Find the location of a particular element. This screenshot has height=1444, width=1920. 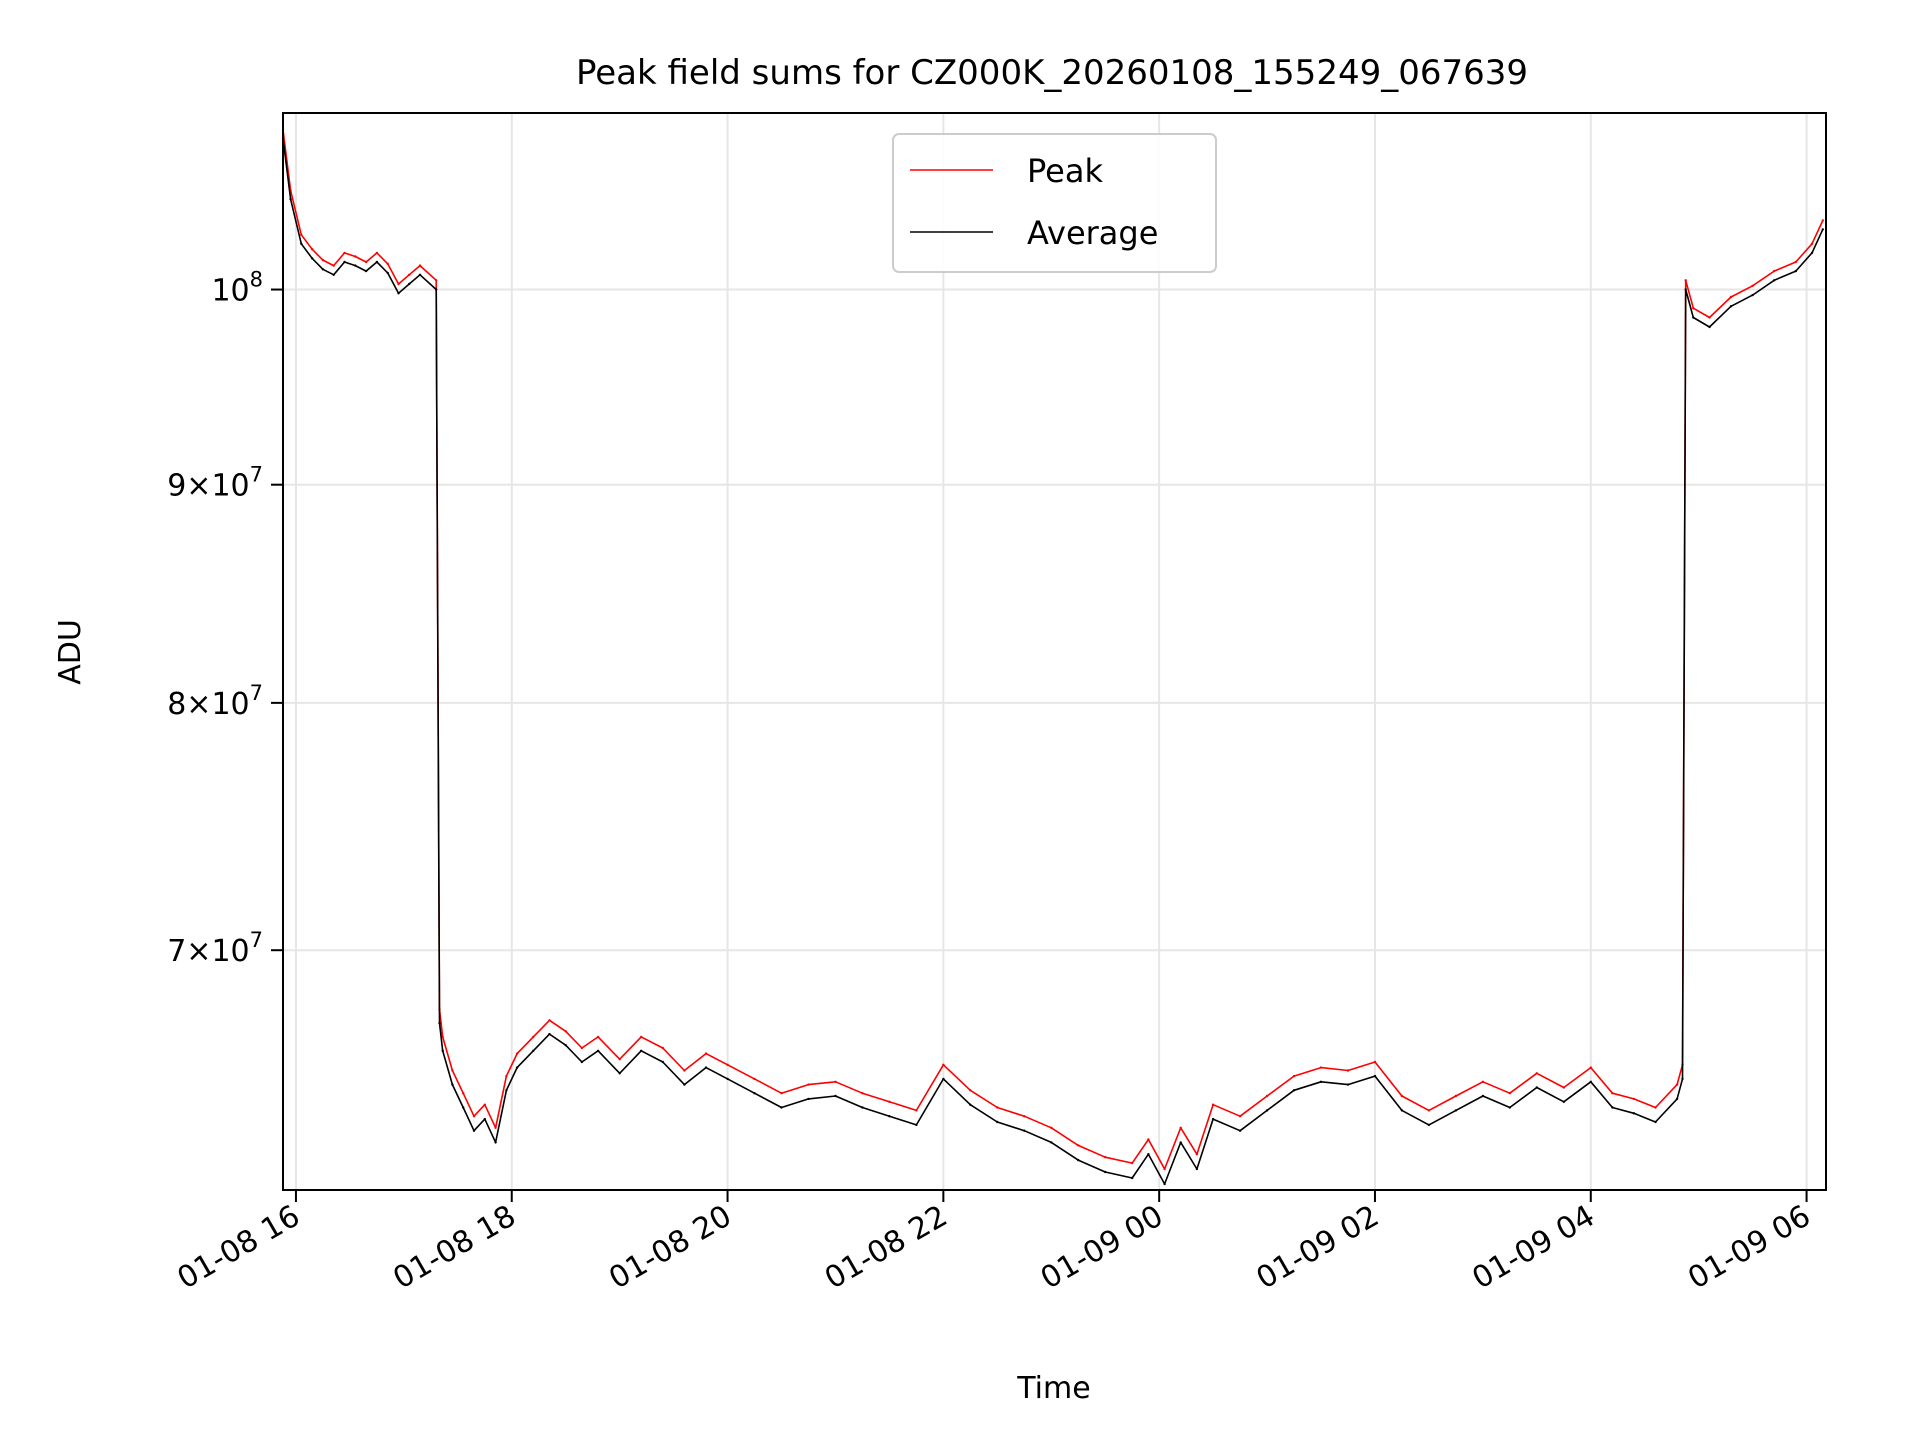

legend-box is located at coordinates (1054, 203).